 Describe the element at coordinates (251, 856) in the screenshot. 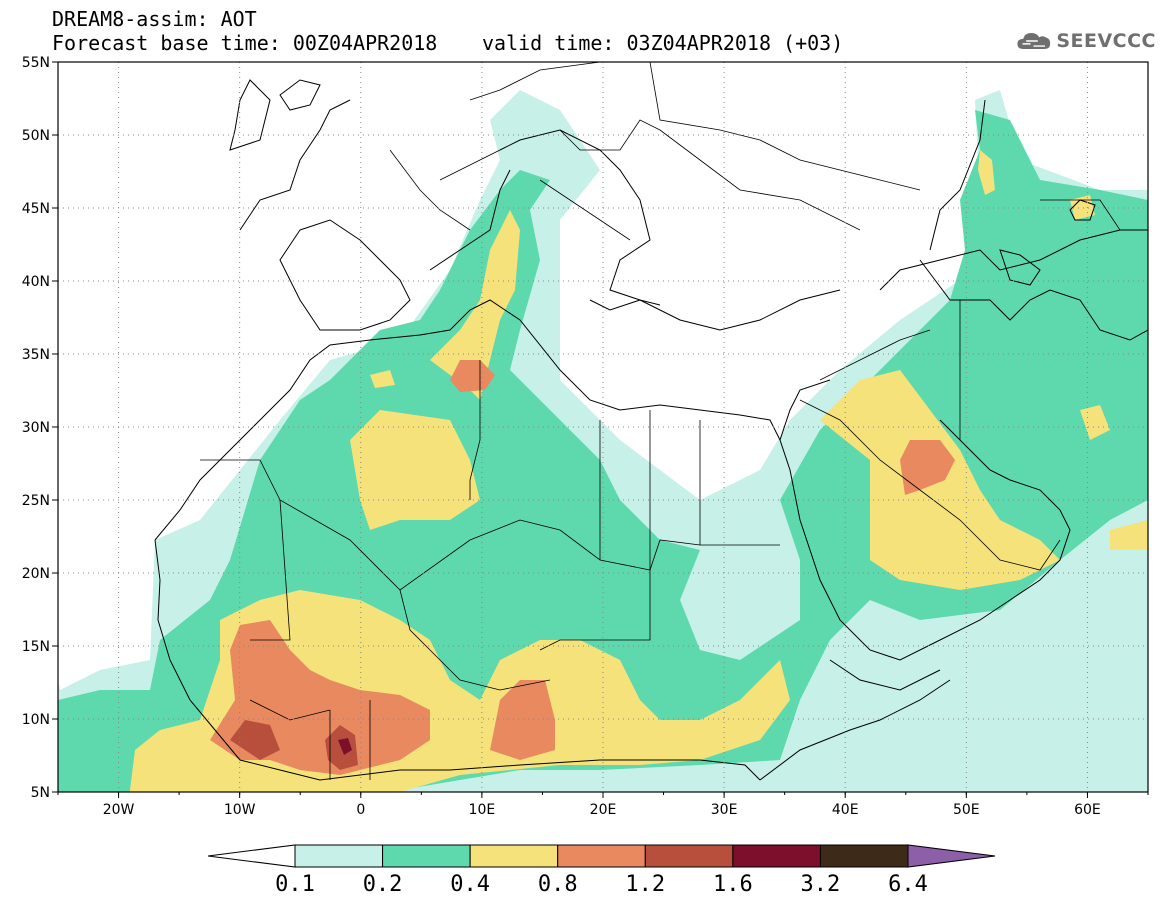

I see `colorbar-under-triangle` at that location.